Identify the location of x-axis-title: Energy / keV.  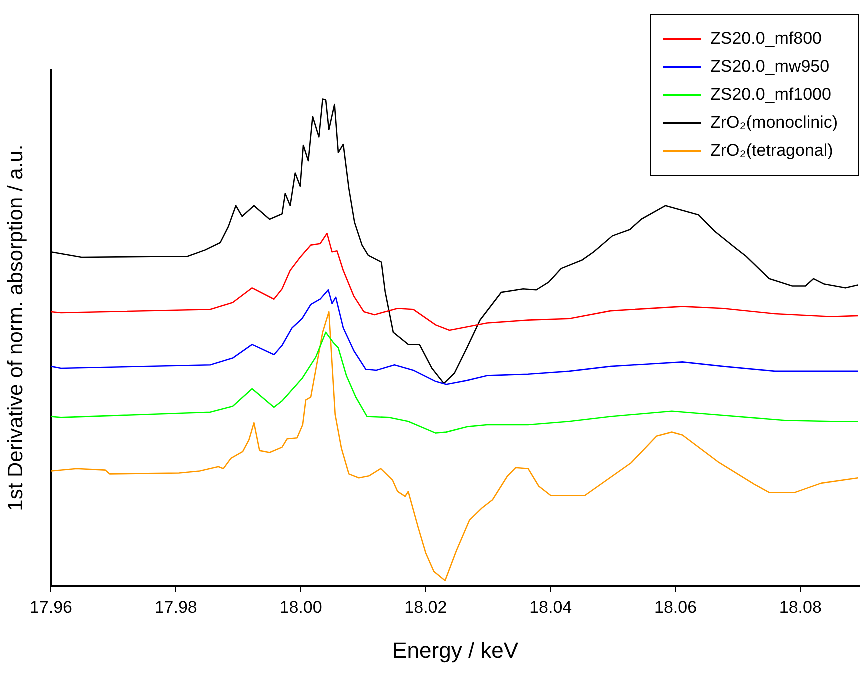
(455, 650).